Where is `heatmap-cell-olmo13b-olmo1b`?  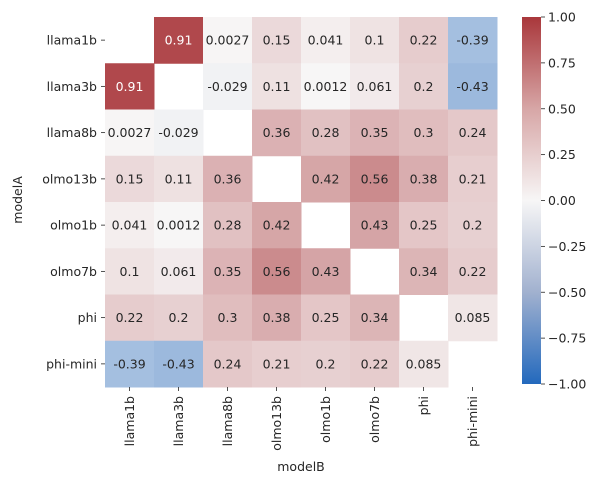
heatmap-cell-olmo13b-olmo1b is located at coordinates (326, 179).